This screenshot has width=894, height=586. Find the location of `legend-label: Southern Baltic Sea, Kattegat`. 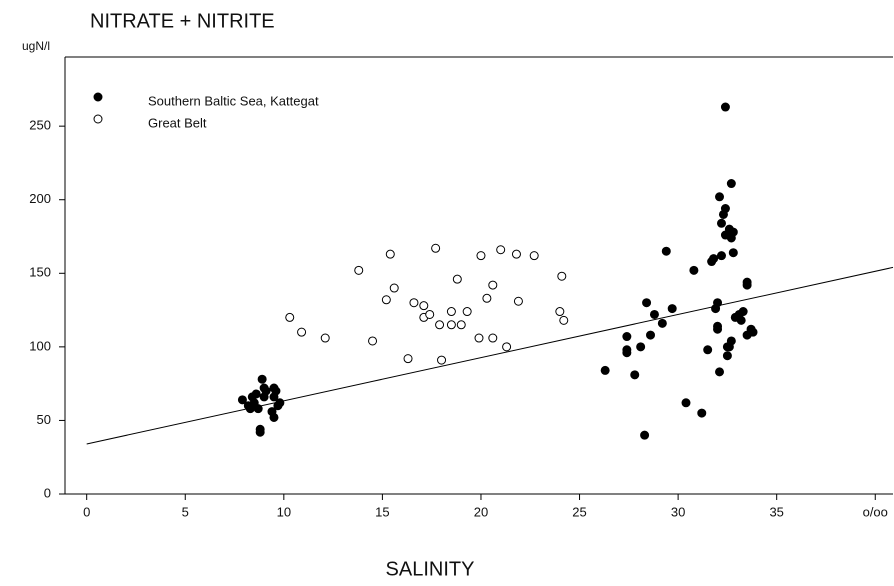

legend-label: Southern Baltic Sea, Kattegat is located at coordinates (233, 100).